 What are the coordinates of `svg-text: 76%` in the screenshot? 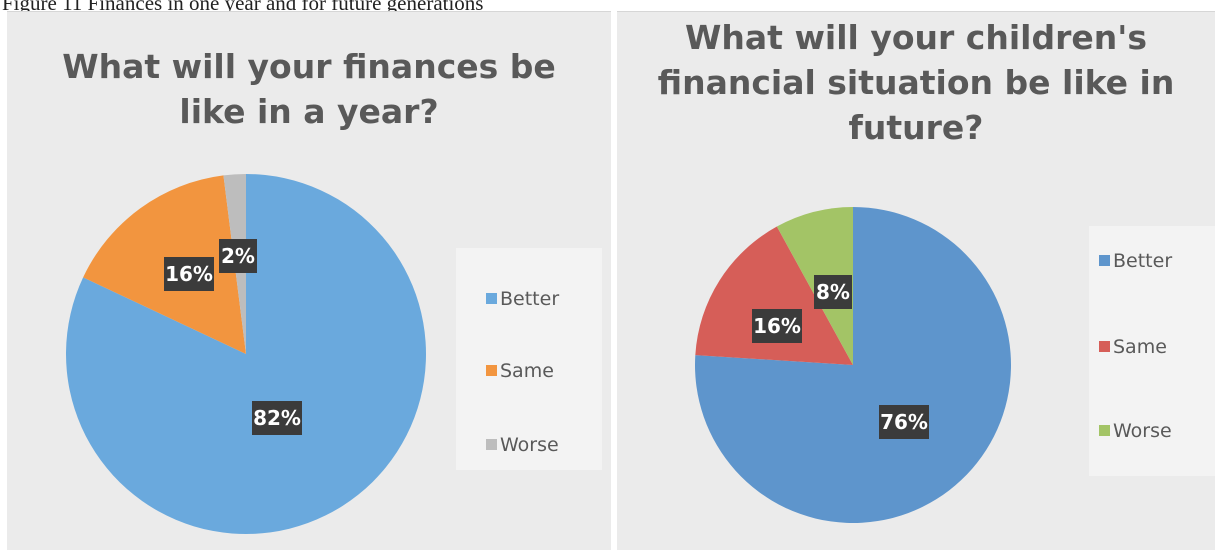 It's located at (904, 422).